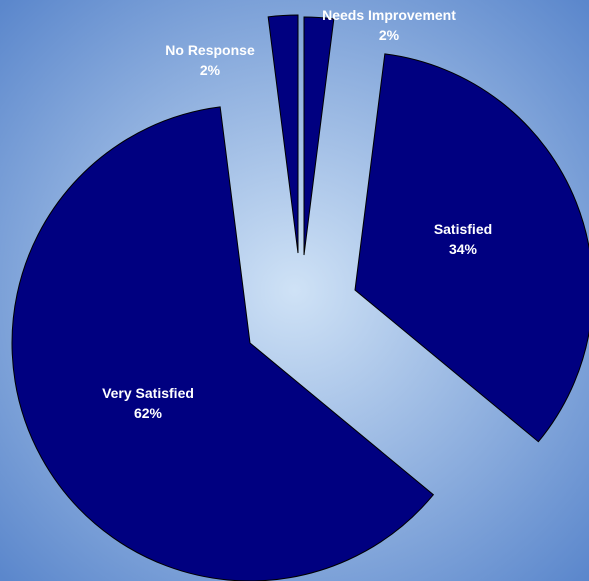  Describe the element at coordinates (389, 25) in the screenshot. I see `slice-label-needs-improvement: Needs Improvement 2%` at that location.